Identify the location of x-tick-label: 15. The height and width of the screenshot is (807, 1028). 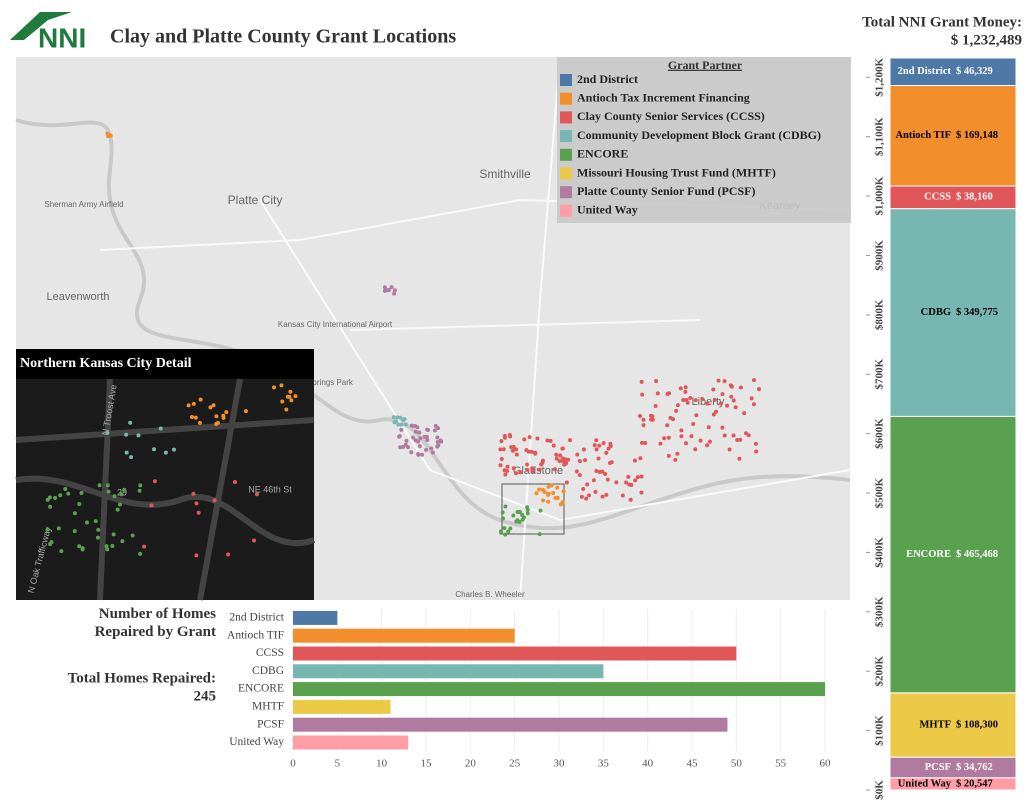
(427, 764).